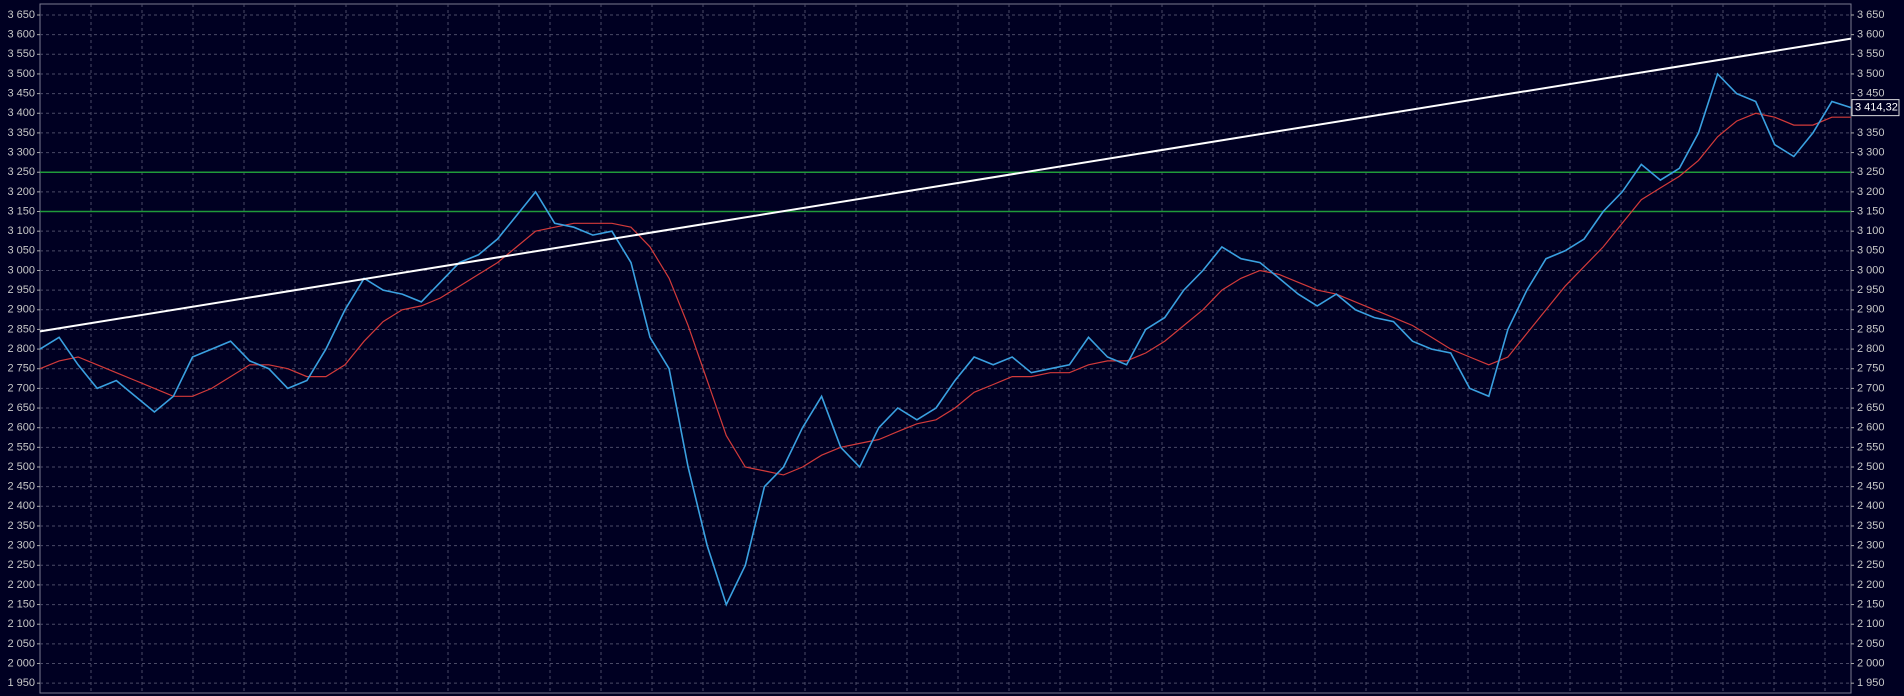 The height and width of the screenshot is (696, 1904). What do you see at coordinates (1871, 211) in the screenshot?
I see `y-tick-label-right: 3 150` at bounding box center [1871, 211].